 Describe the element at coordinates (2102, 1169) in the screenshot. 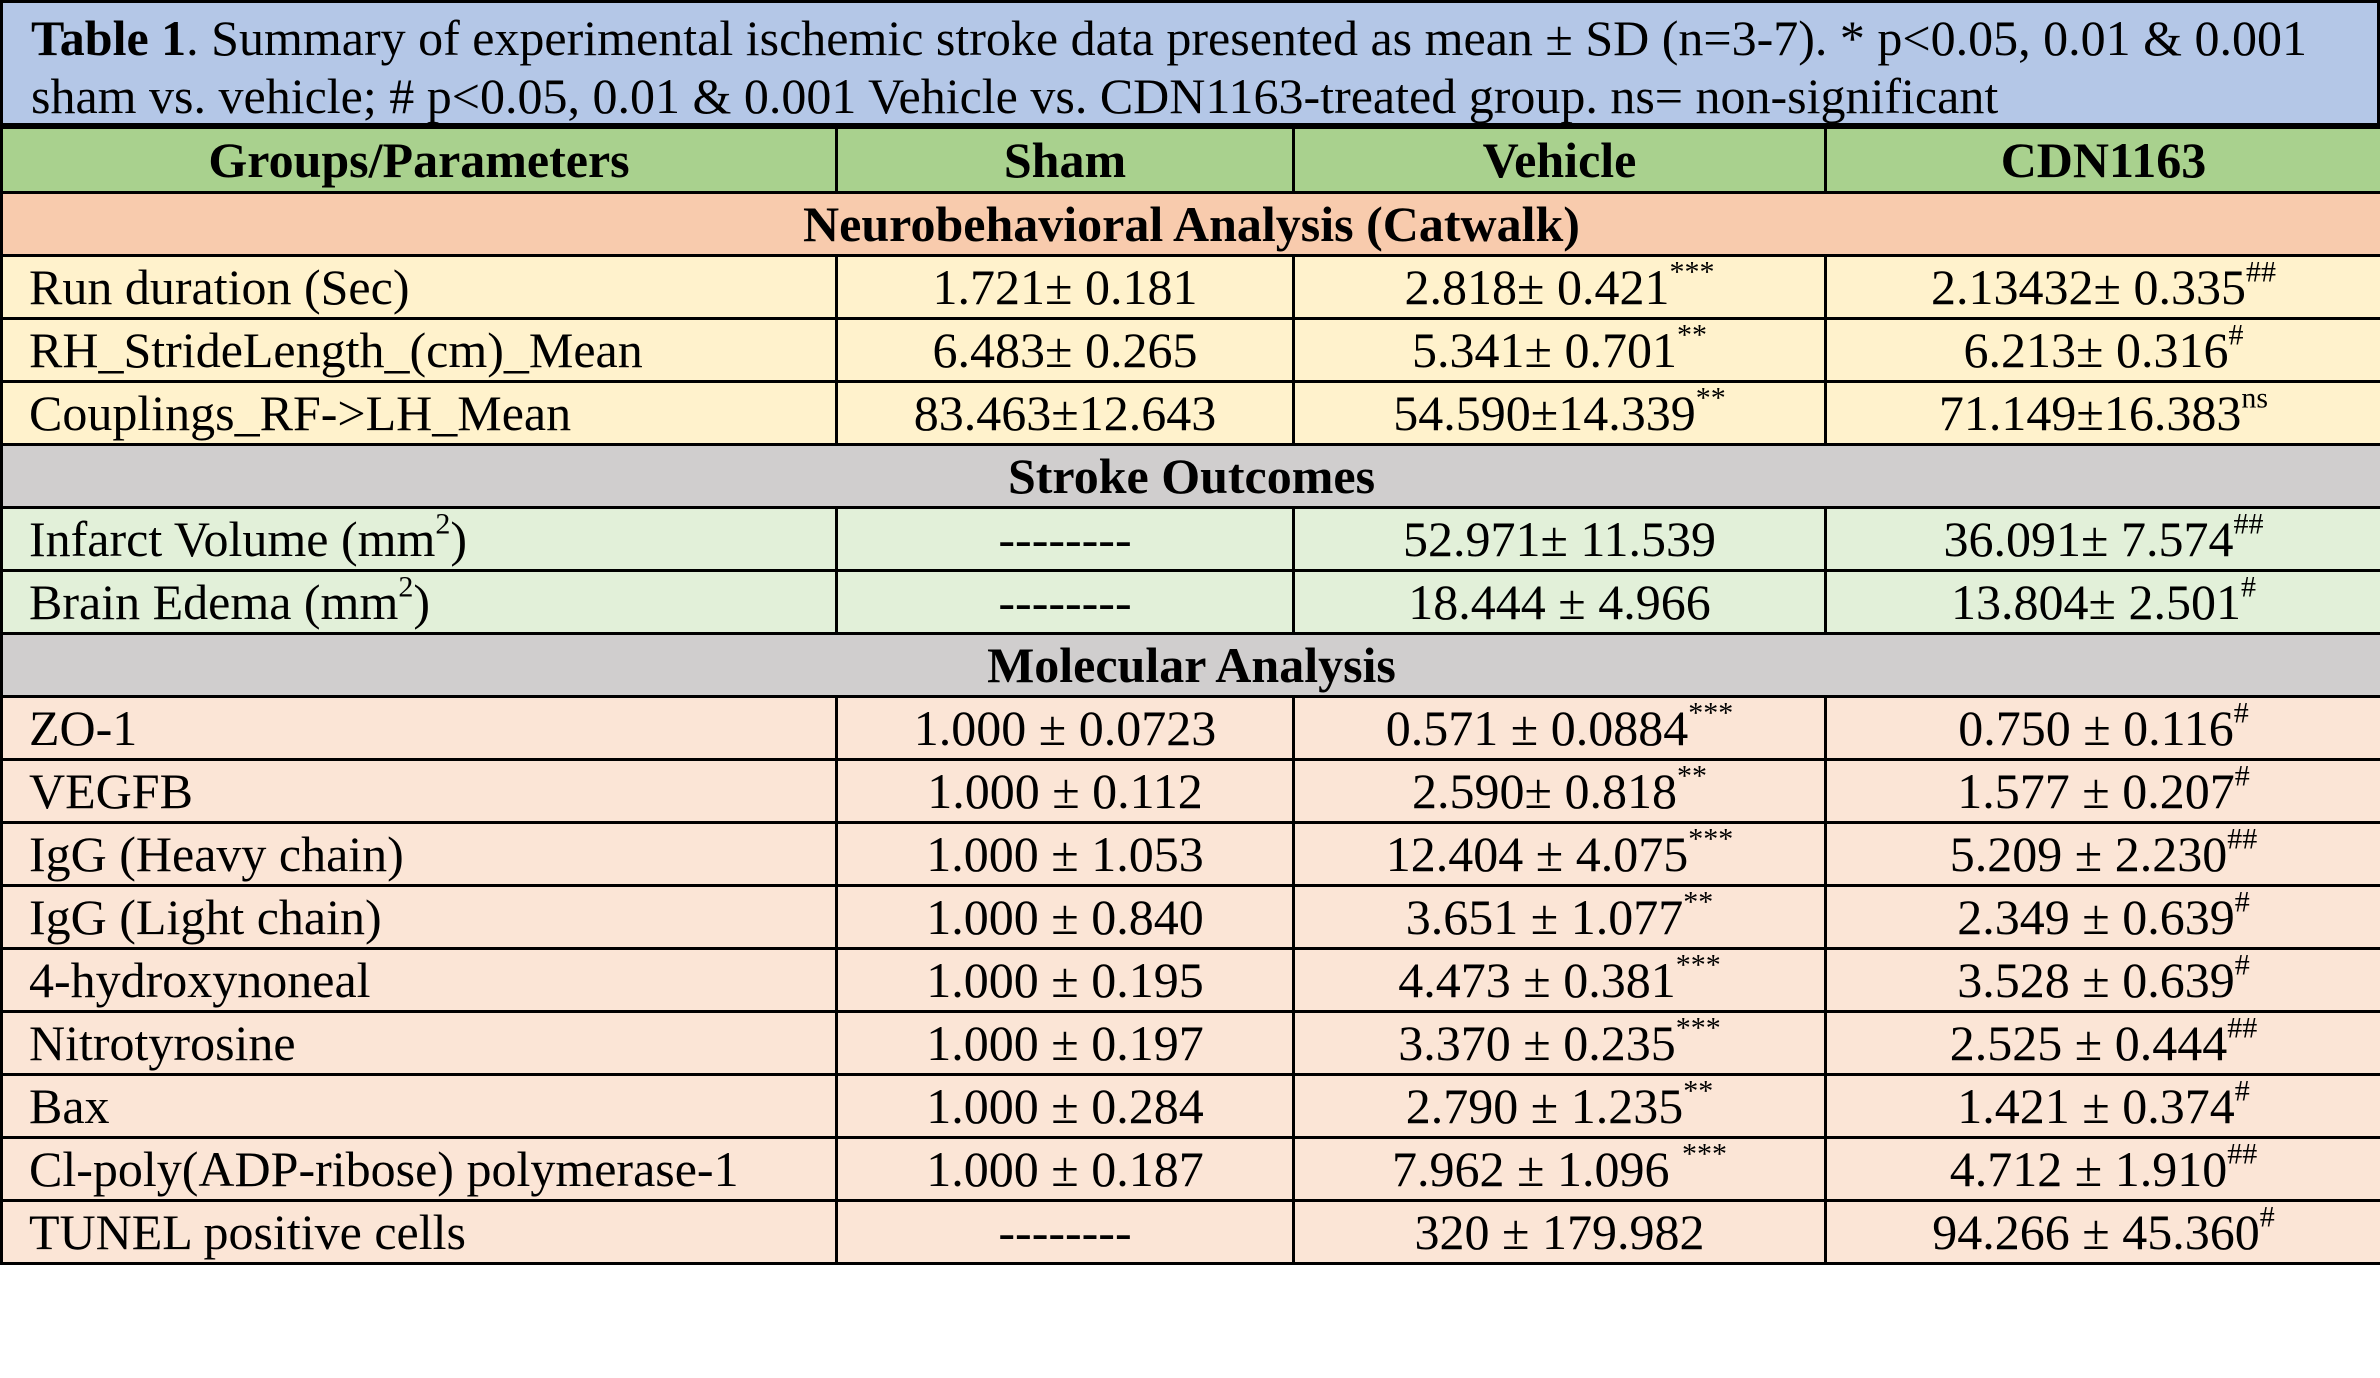

I see `cdn-value-cell: 4.712 ± 1.910##` at that location.